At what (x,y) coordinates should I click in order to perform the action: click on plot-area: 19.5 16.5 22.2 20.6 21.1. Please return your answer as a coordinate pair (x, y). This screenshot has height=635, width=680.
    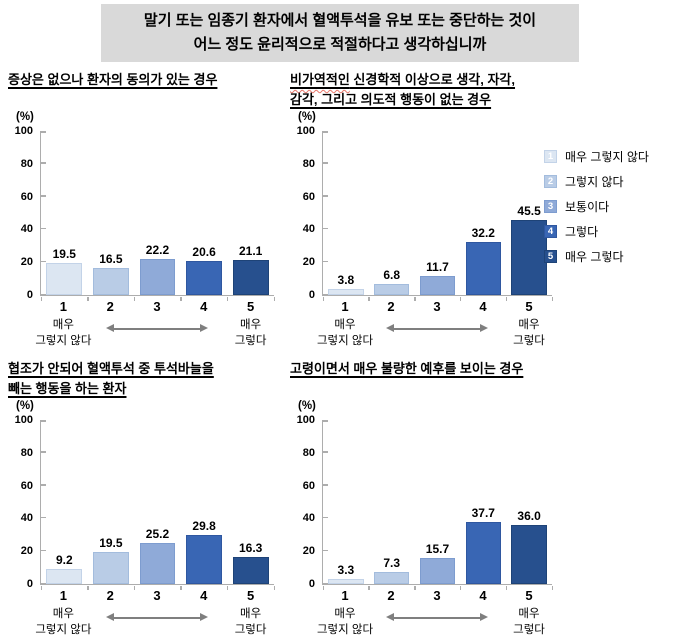
    Looking at the image, I should click on (157, 216).